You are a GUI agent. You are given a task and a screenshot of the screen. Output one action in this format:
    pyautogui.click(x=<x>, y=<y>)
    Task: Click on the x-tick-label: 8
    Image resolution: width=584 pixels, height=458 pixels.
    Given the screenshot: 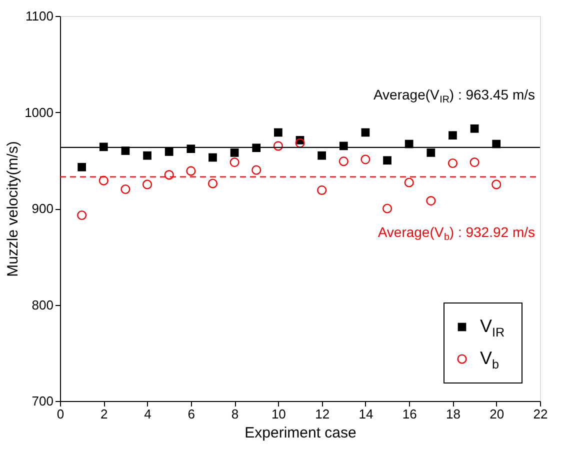 What is the action you would take?
    pyautogui.click(x=235, y=414)
    